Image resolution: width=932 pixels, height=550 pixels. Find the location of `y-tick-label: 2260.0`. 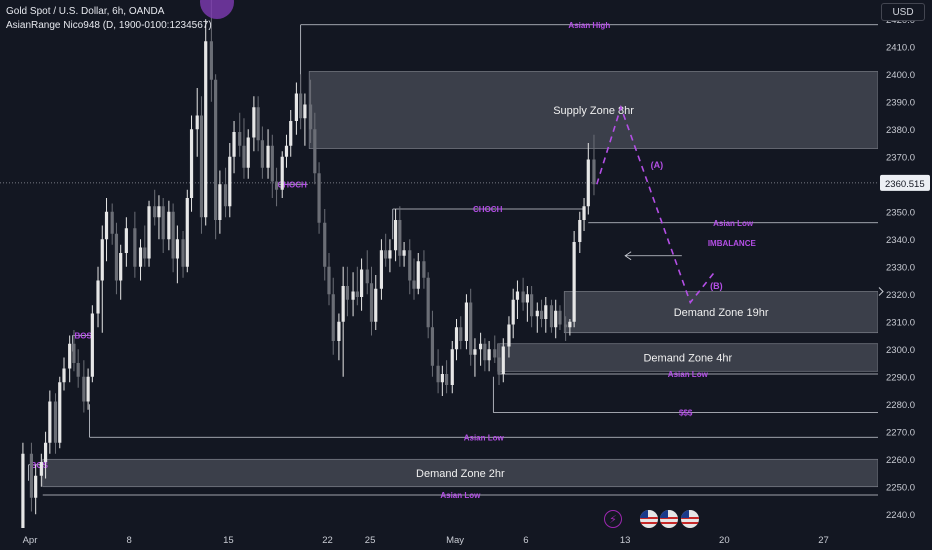

y-tick-label: 2260.0 is located at coordinates (900, 460).